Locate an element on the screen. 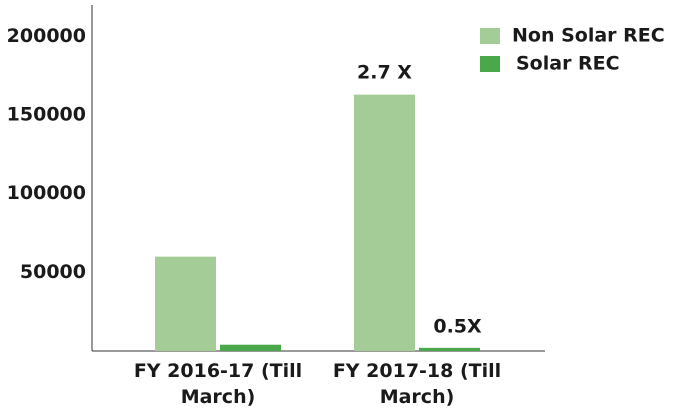  y-tick-label: 100000 is located at coordinates (46, 193).